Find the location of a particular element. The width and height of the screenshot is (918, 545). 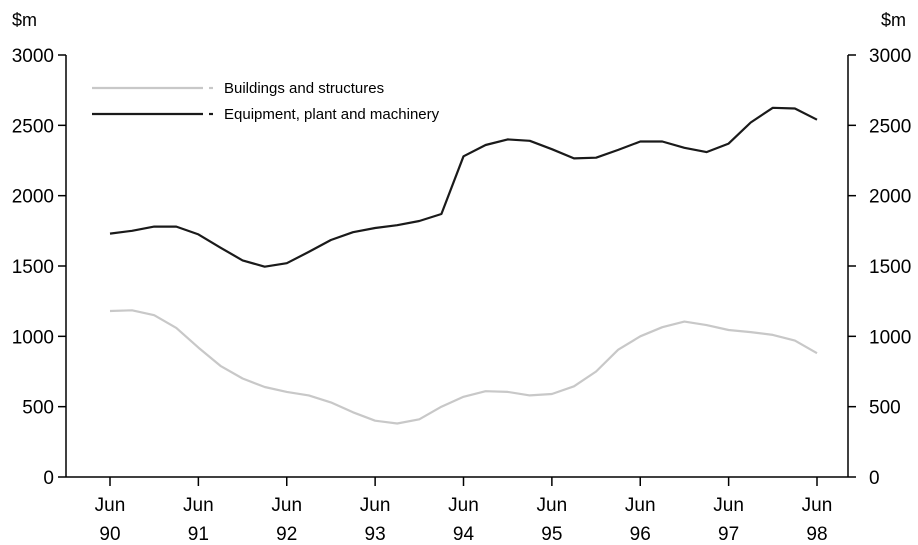

left-y-tick-label: 500 is located at coordinates (38, 408).